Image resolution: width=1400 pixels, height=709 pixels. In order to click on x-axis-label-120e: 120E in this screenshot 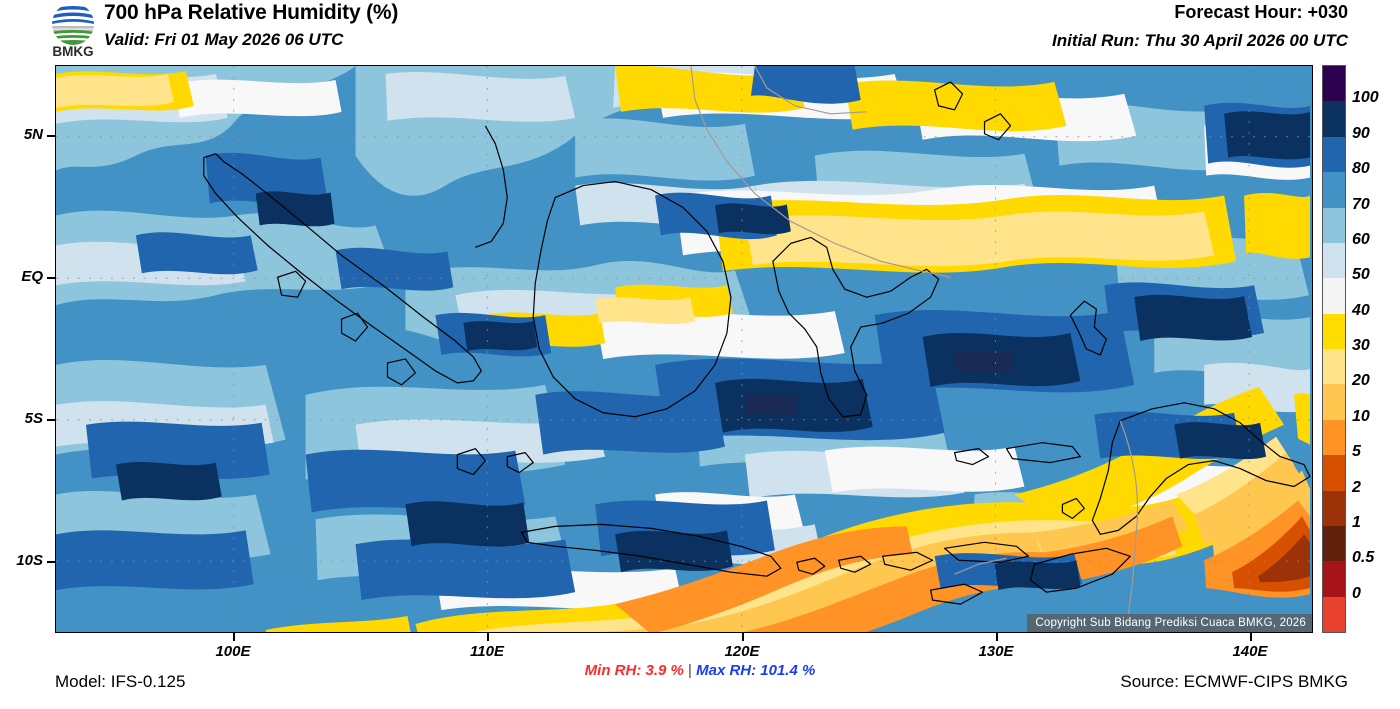, I will do `click(742, 651)`.